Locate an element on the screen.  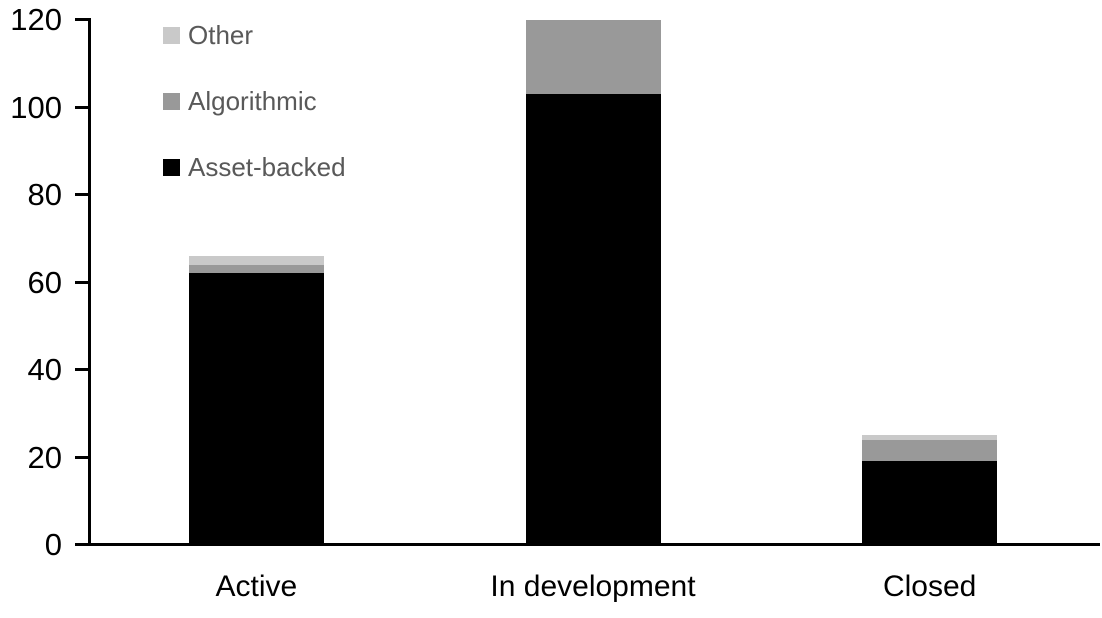
x-category-label: Closed is located at coordinates (929, 586).